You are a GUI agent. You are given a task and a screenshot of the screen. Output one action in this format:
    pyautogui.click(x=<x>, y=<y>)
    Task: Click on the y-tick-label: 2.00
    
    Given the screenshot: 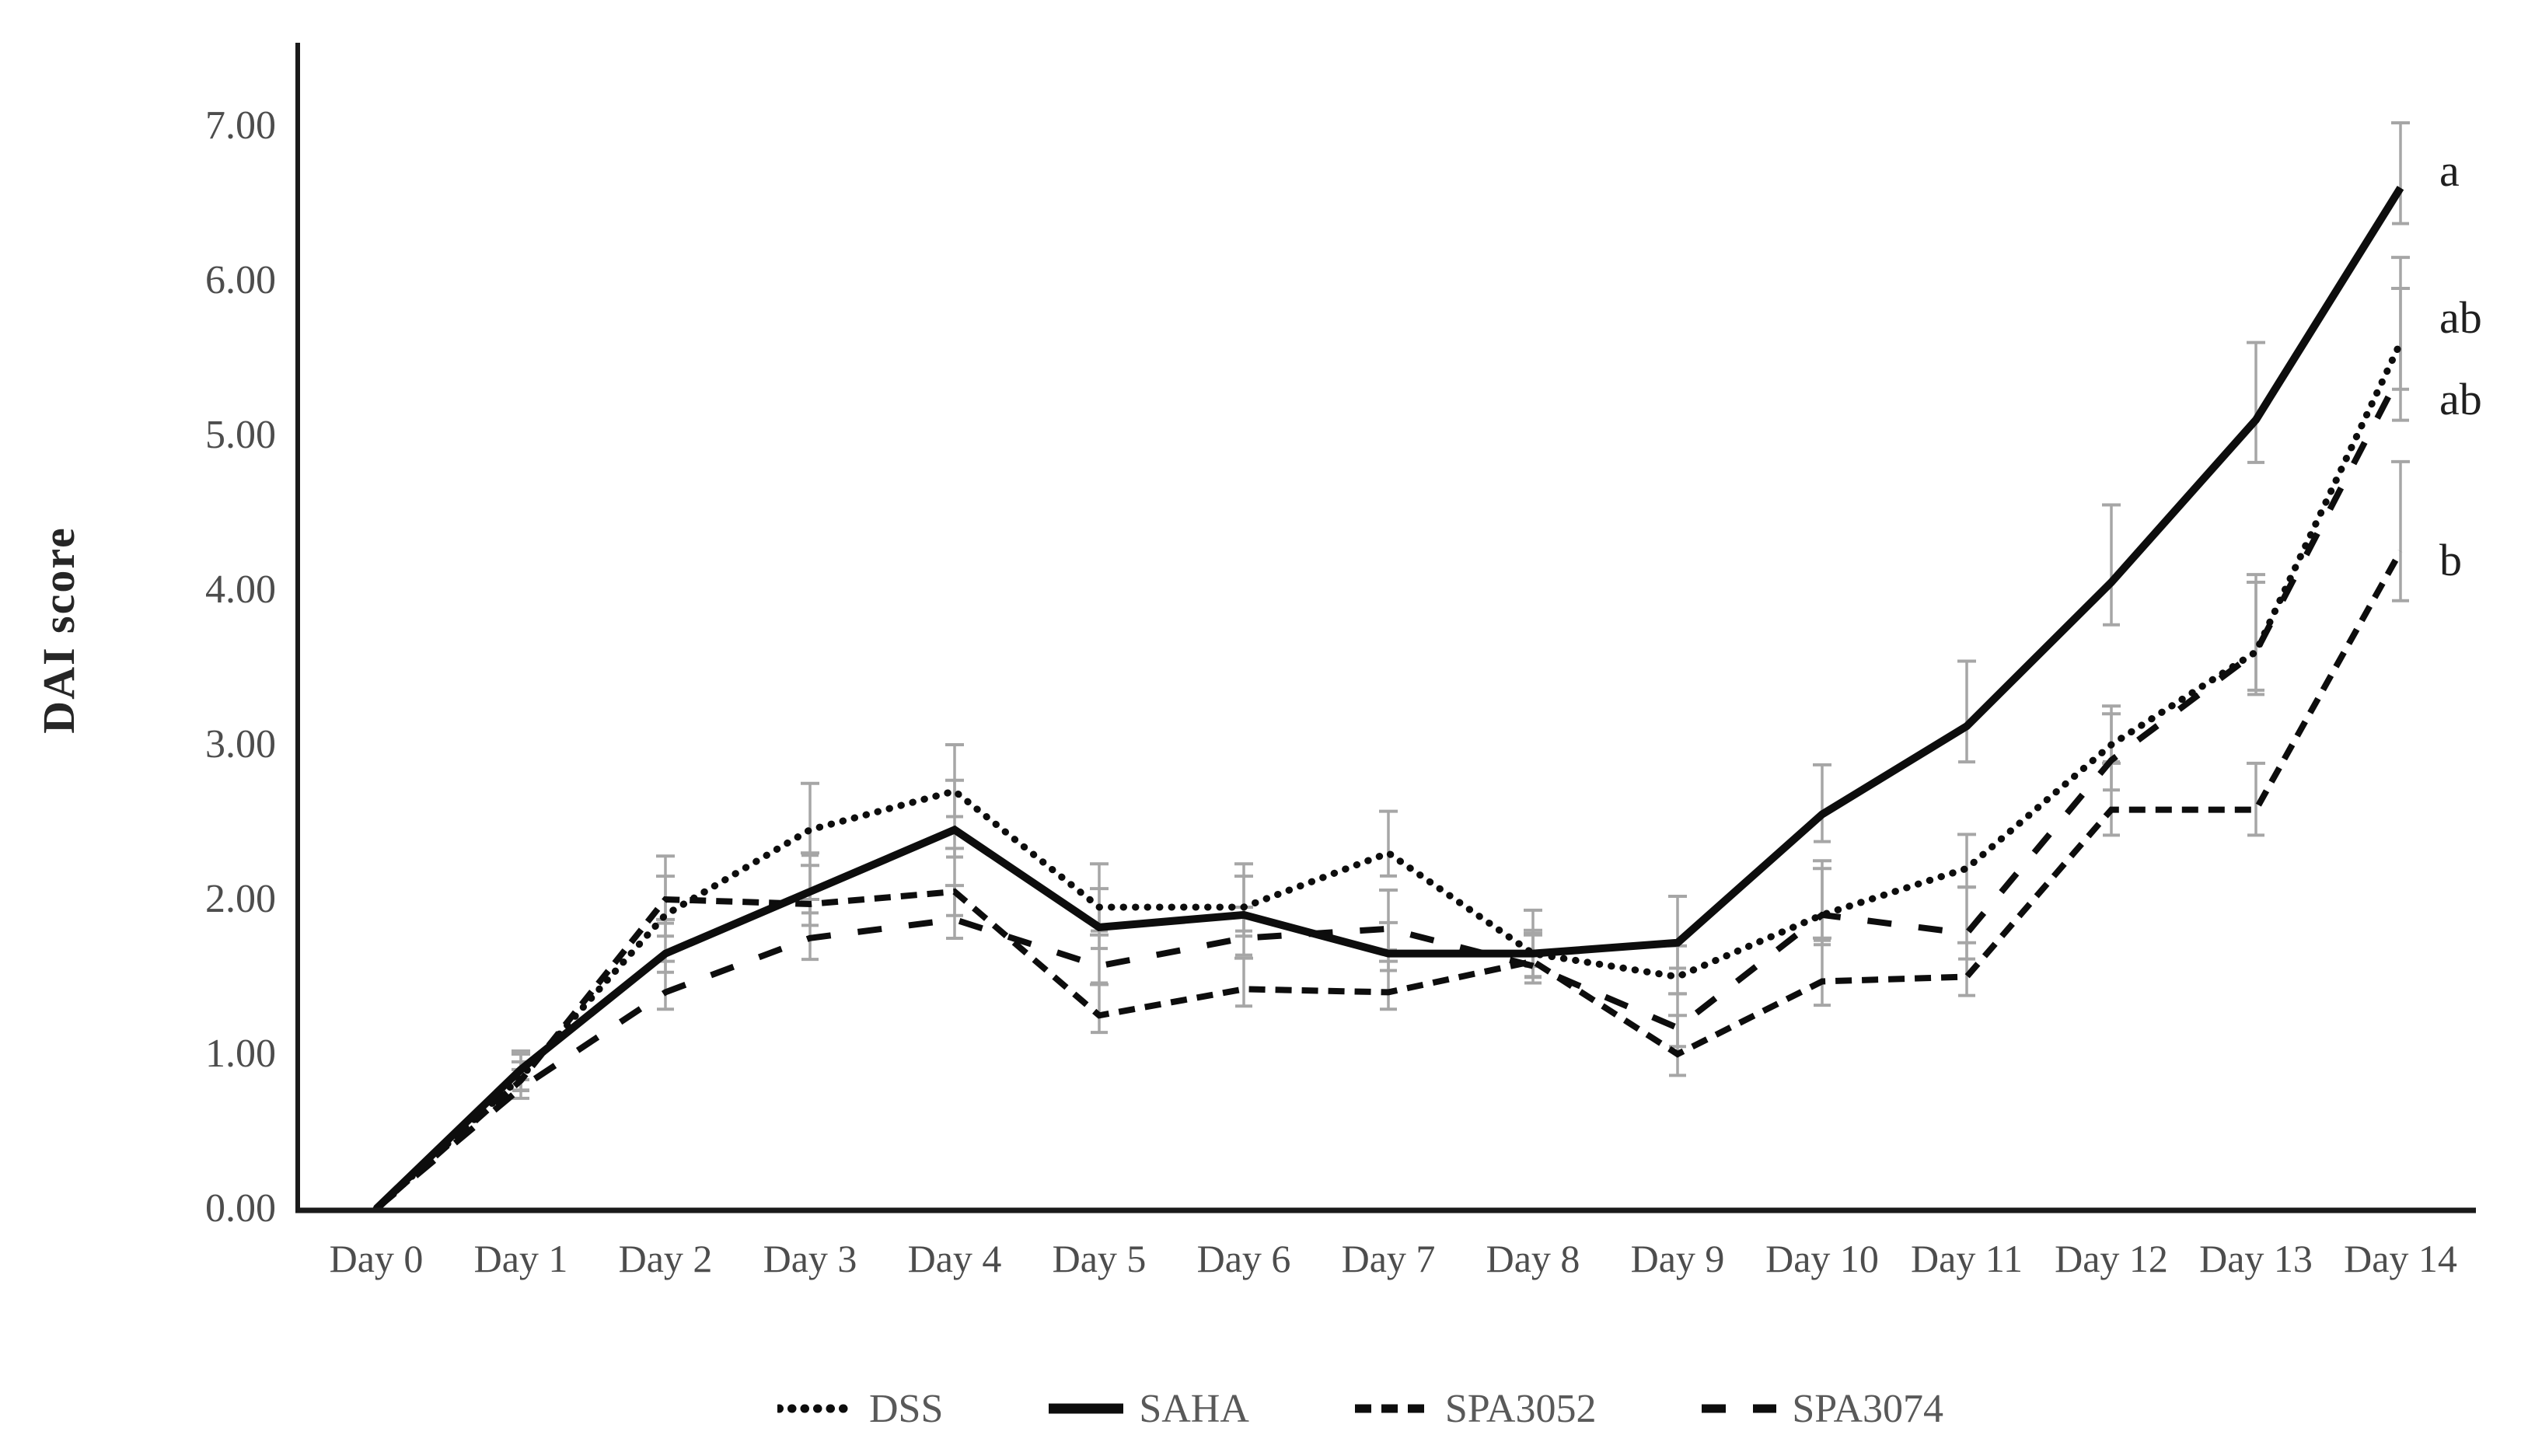 What is the action you would take?
    pyautogui.click(x=240, y=899)
    